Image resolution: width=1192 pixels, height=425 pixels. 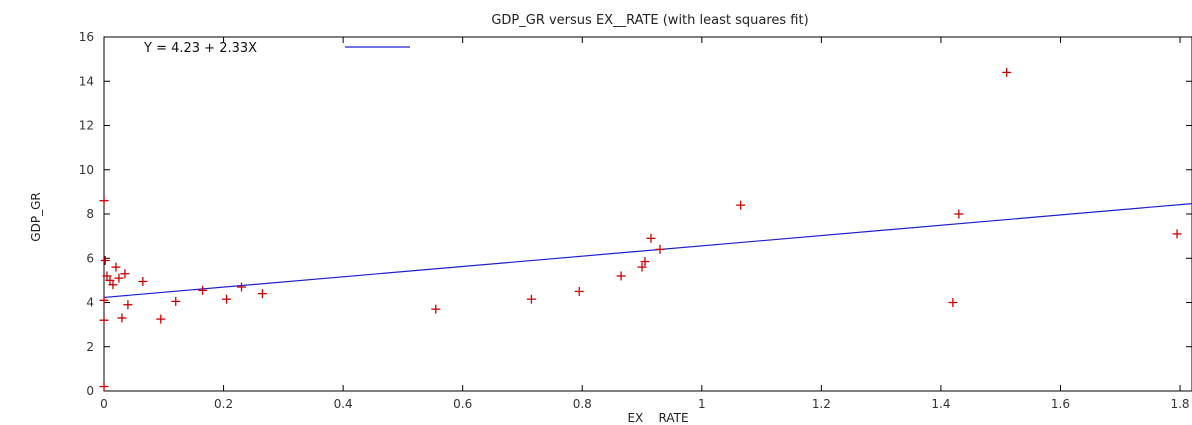 I want to click on legend: Y = 4.23 + 2.33X, so click(x=276, y=48).